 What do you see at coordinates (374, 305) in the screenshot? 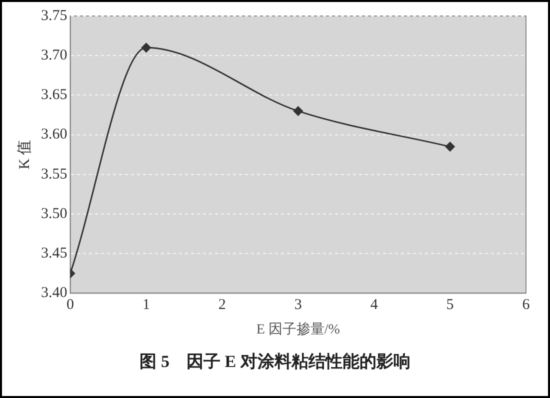
I see `x-tick-label: 4` at bounding box center [374, 305].